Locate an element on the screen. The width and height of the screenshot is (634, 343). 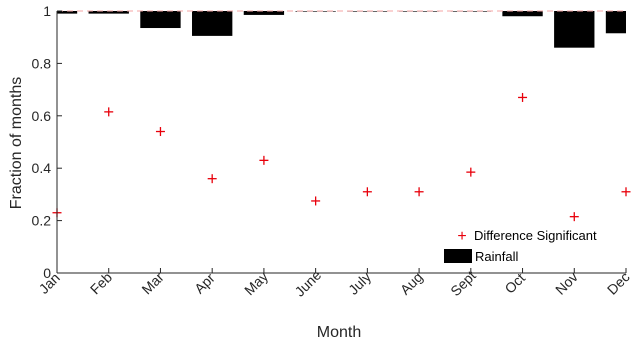
point-may is located at coordinates (264, 160).